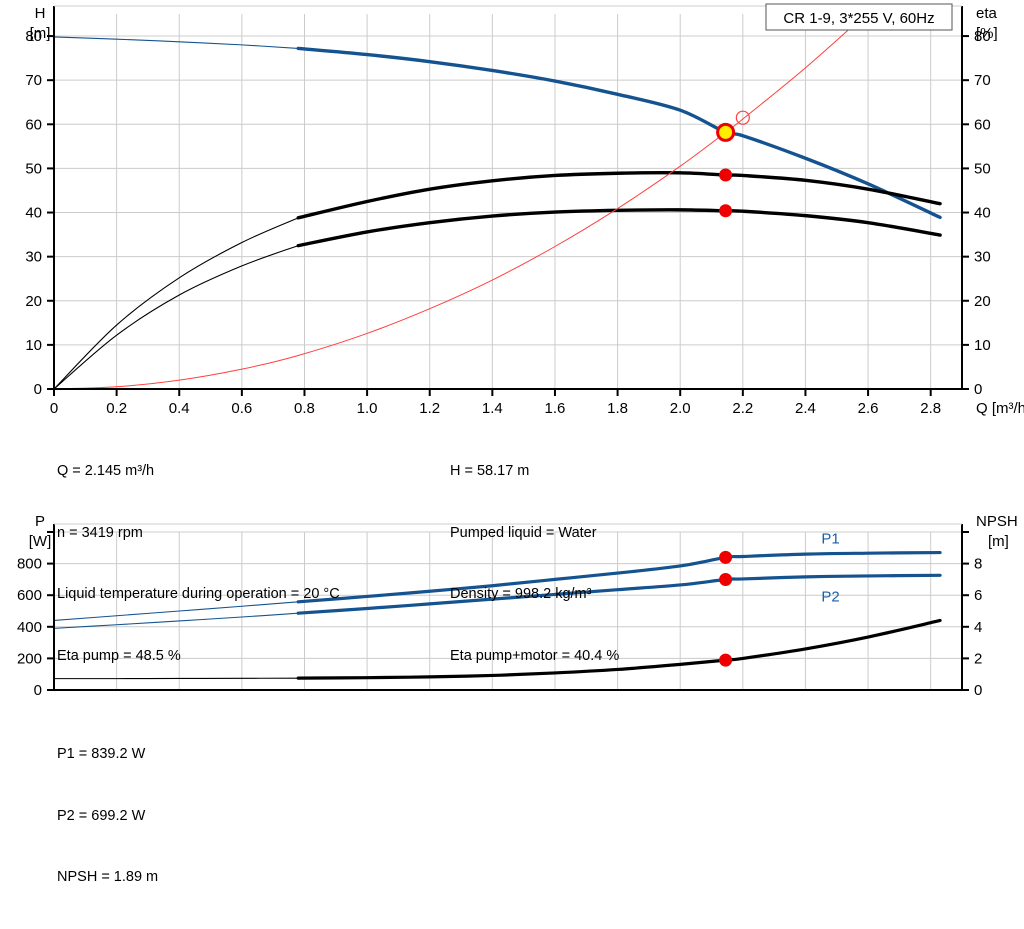 Image resolution: width=1024 pixels, height=929 pixels. Describe the element at coordinates (490, 471) in the screenshot. I see `info-head: H = 58.17 m` at that location.